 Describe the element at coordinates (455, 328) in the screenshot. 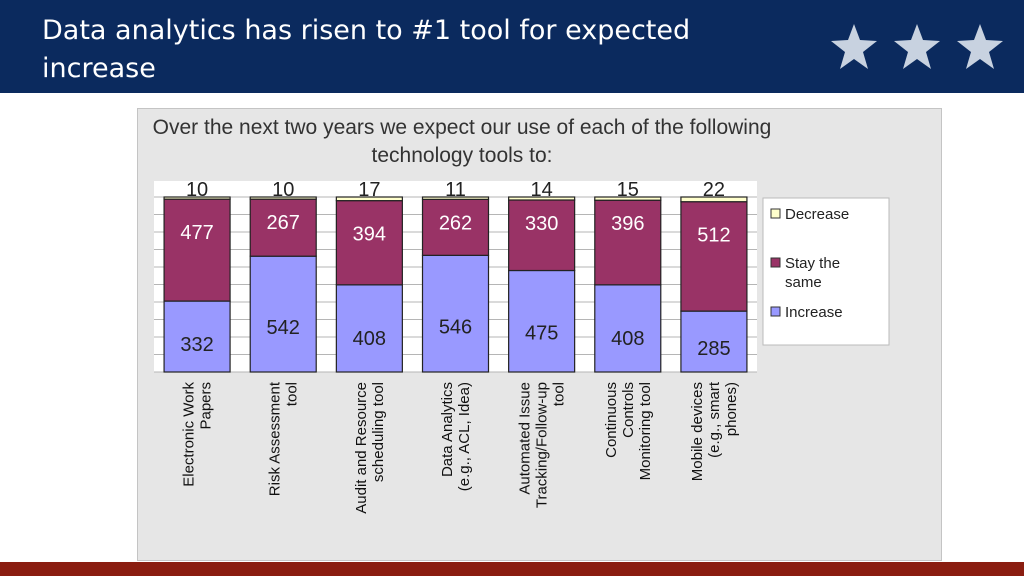

I see `data-label: 546` at that location.